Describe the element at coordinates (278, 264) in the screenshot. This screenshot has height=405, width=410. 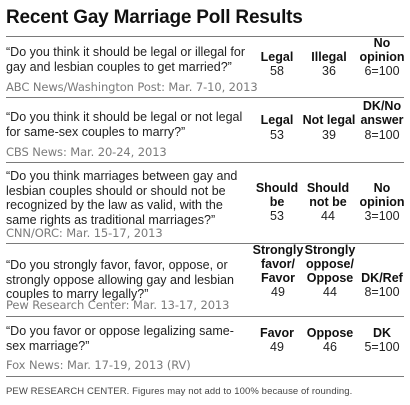
I see `column-header: Strongly favor/ Favor` at that location.